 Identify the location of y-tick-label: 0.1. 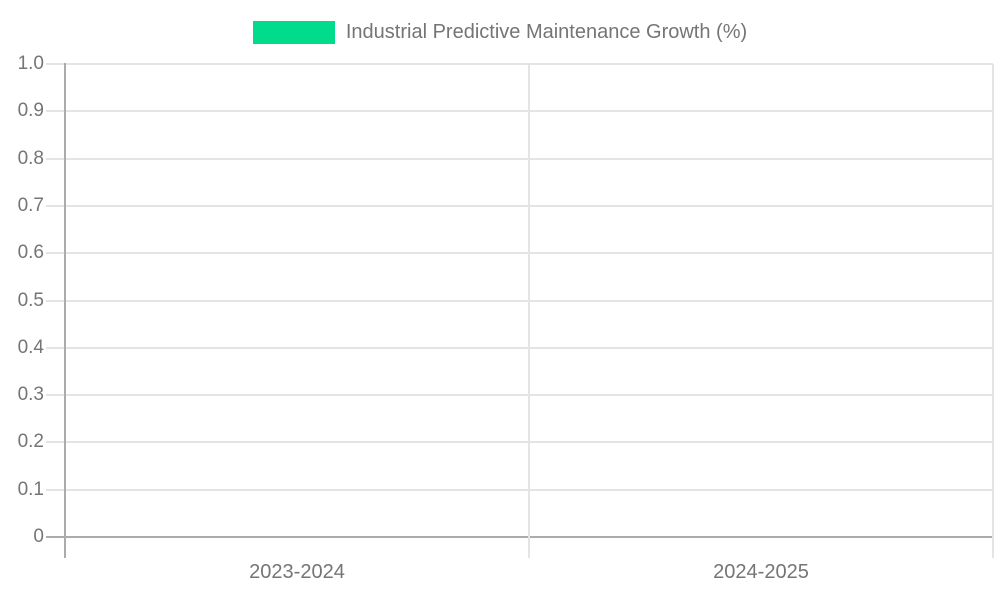
(30, 489).